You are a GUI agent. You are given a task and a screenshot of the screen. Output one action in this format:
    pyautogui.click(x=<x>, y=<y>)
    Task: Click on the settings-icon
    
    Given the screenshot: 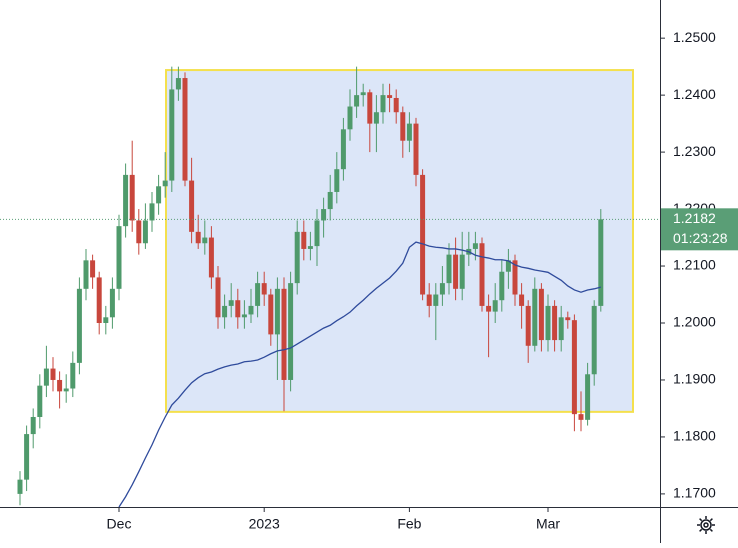 What is the action you would take?
    pyautogui.click(x=706, y=525)
    